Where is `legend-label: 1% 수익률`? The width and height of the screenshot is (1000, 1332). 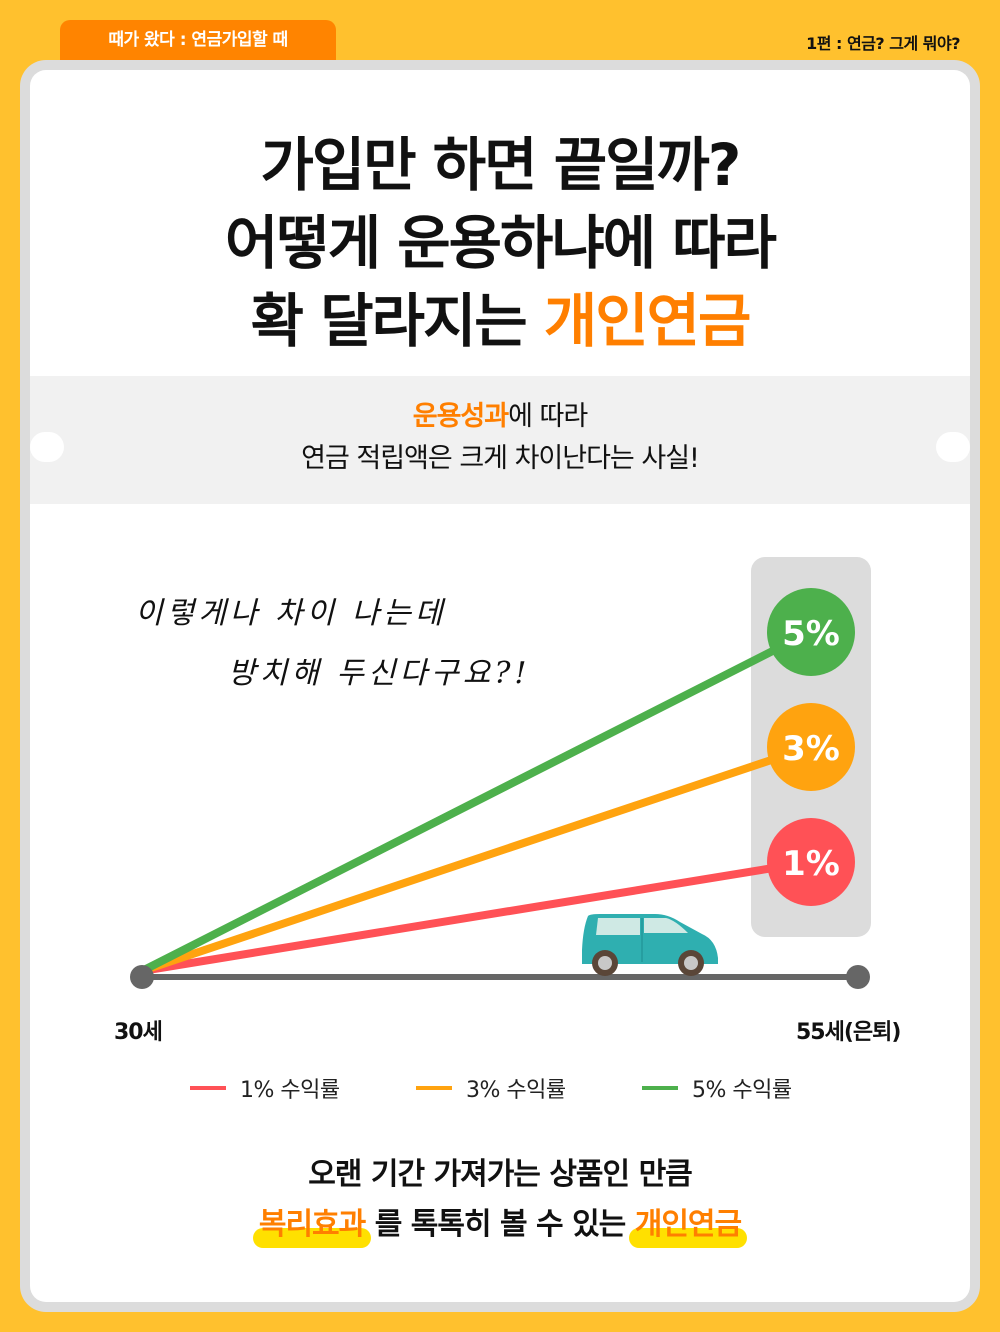 legend-label: 1% 수익률 is located at coordinates (290, 1090).